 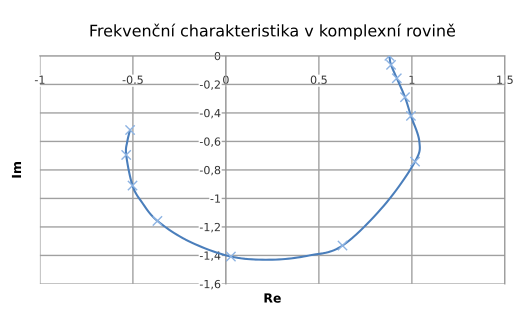 I want to click on y-tick-label: -0,8, so click(x=210, y=171).